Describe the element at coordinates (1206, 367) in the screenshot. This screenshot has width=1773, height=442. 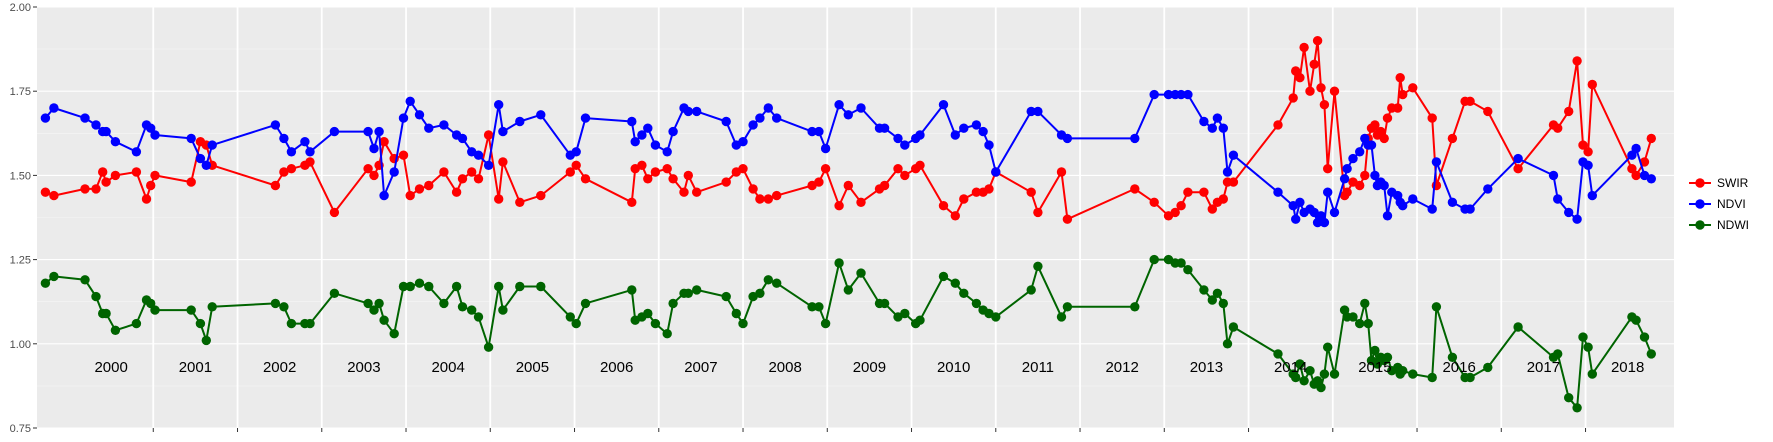
I see `year-label: 2013` at that location.